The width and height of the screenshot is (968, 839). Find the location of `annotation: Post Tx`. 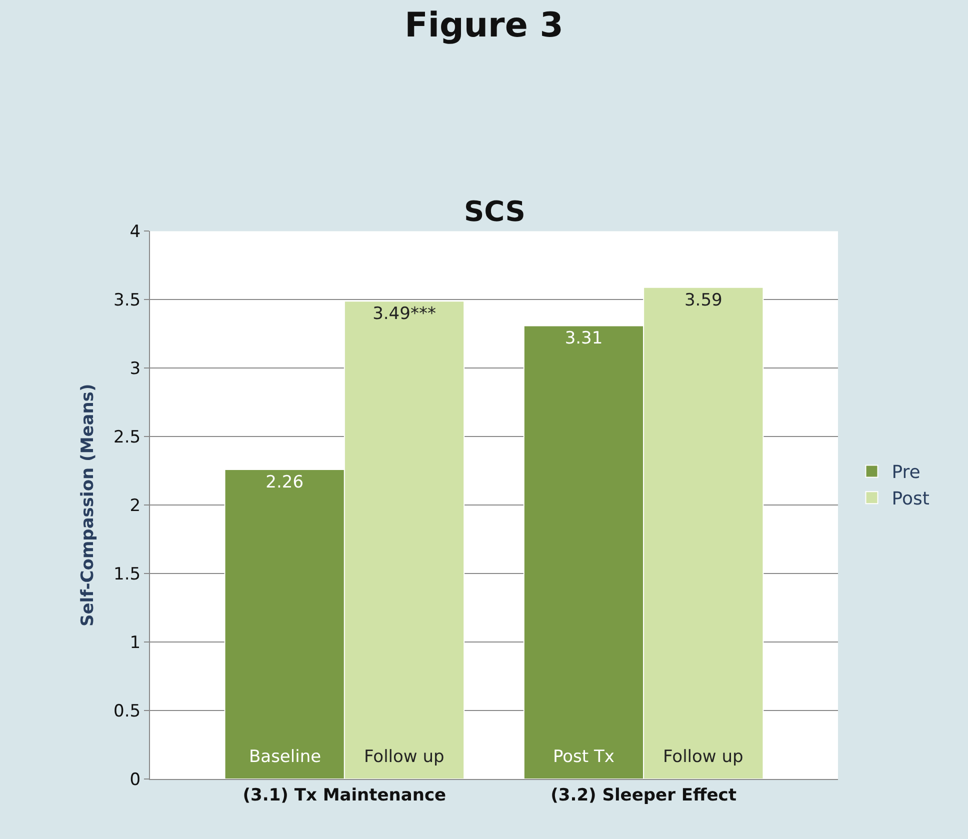

annotation: Post Tx is located at coordinates (583, 757).